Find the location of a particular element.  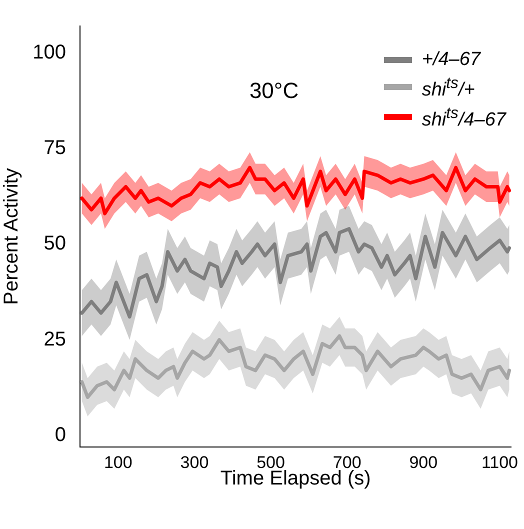

x-tick-label: 300 is located at coordinates (194, 462).